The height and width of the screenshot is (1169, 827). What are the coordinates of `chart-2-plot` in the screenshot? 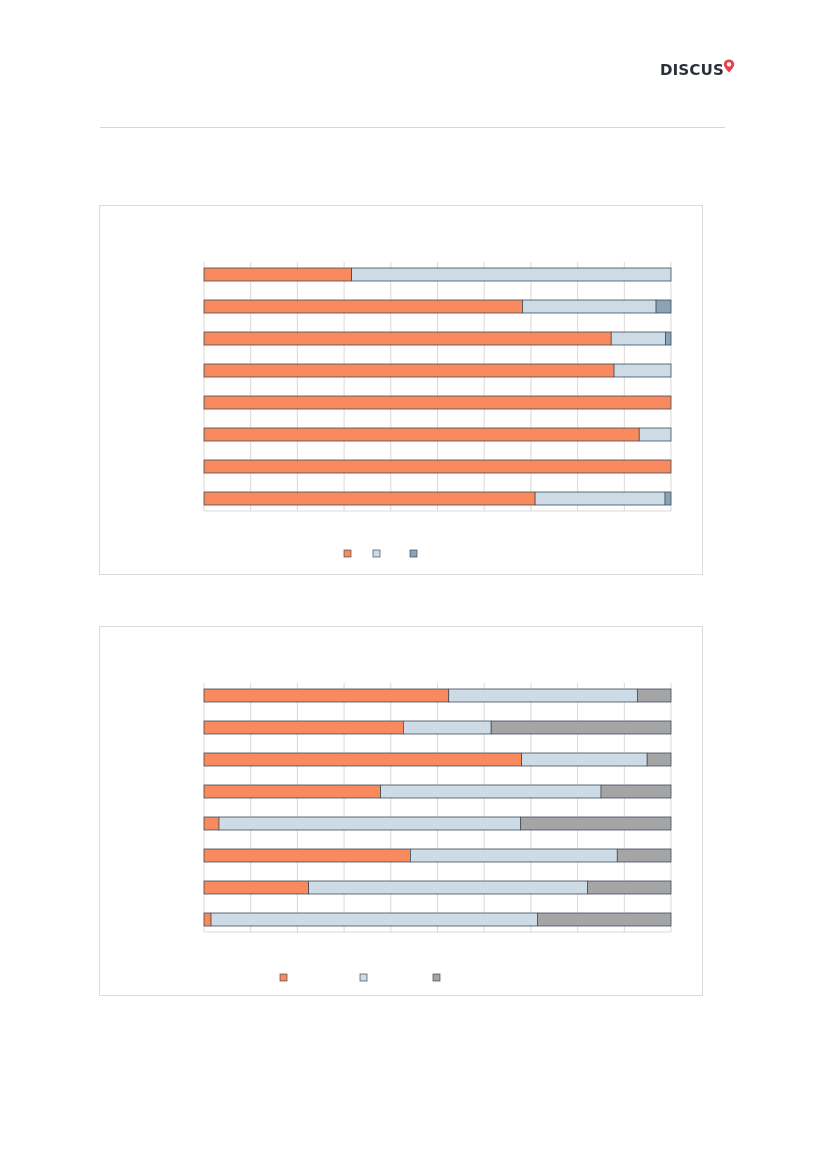 It's located at (437, 832).